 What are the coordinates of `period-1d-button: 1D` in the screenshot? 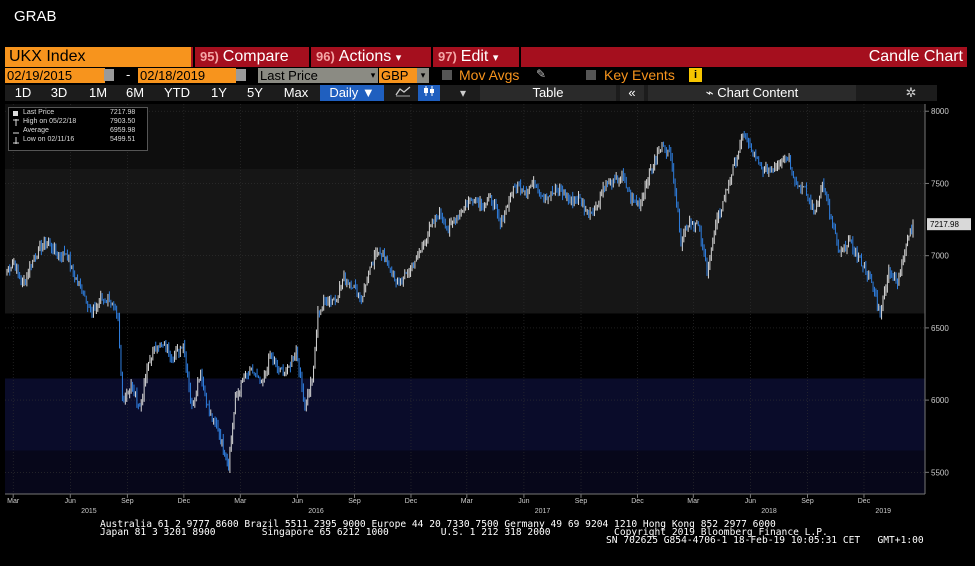 It's located at (23, 92).